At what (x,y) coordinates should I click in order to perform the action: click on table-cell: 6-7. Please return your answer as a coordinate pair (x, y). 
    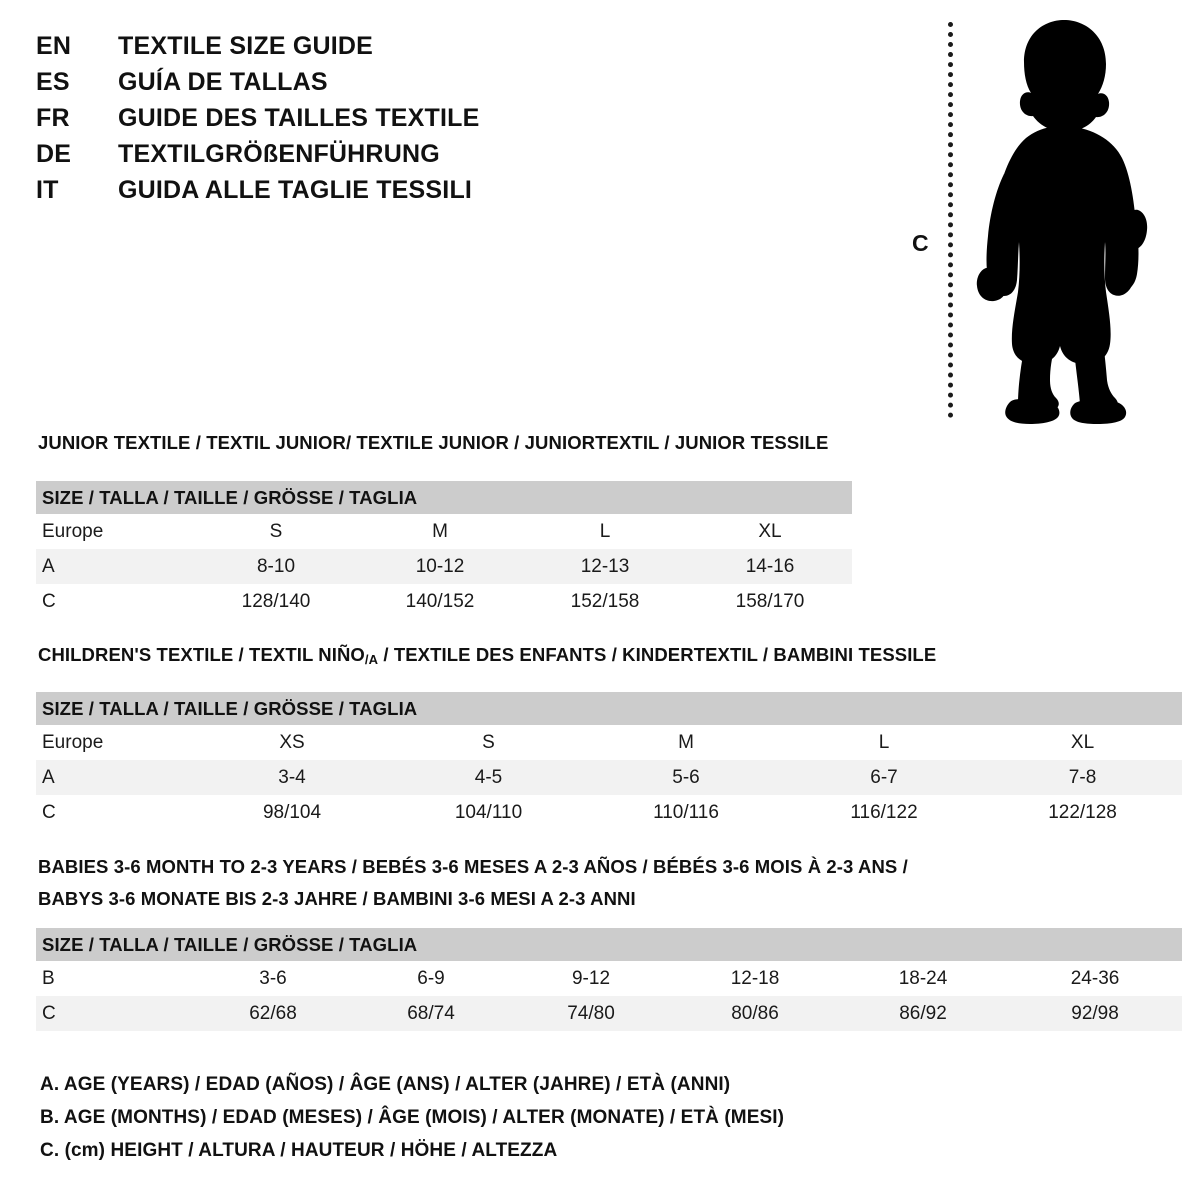
    Looking at the image, I should click on (884, 777).